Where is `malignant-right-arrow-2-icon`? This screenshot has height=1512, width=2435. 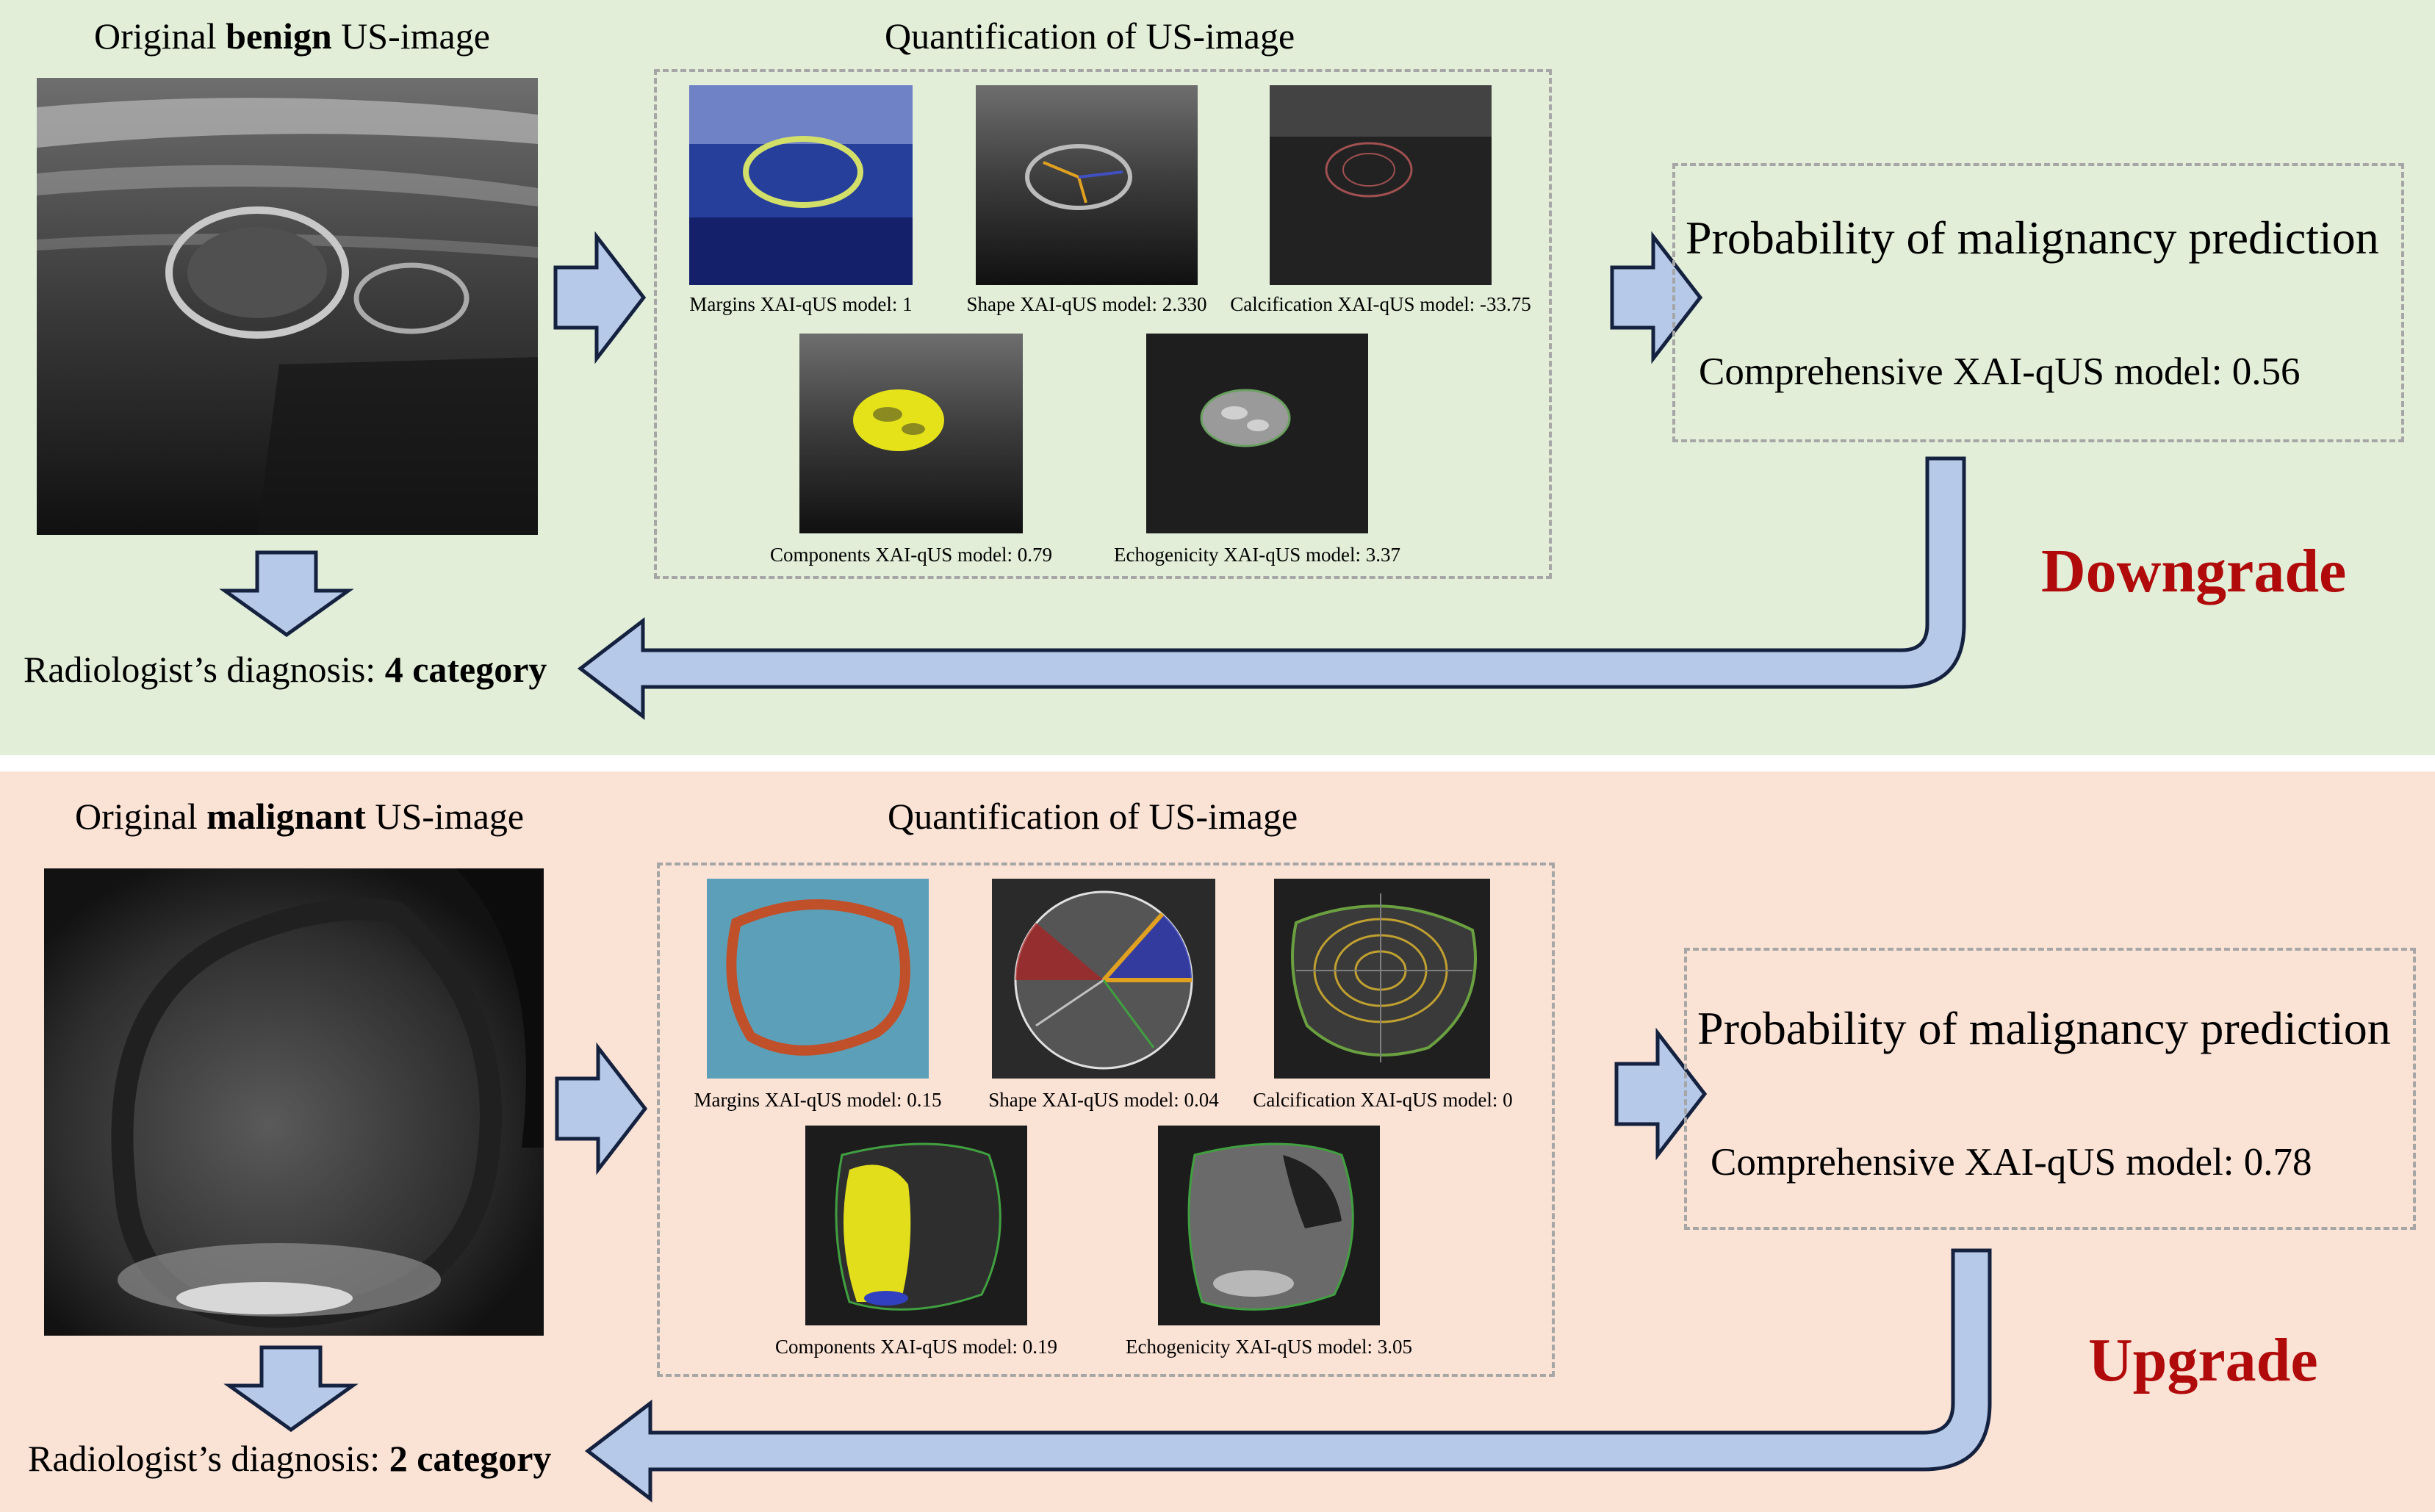
malignant-right-arrow-2-icon is located at coordinates (1661, 1094).